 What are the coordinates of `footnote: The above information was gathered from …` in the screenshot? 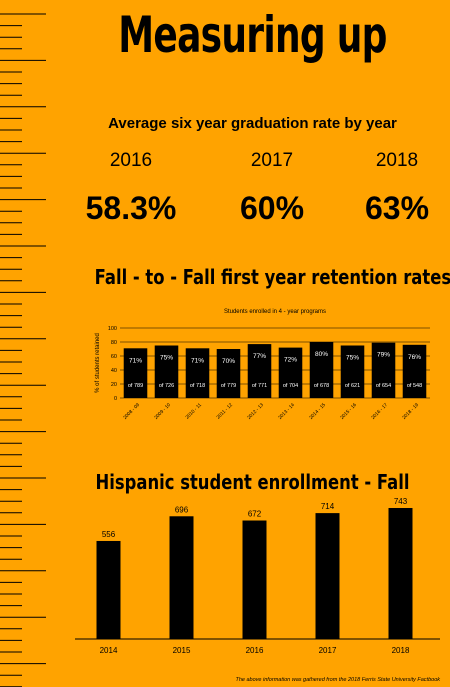 It's located at (337, 680).